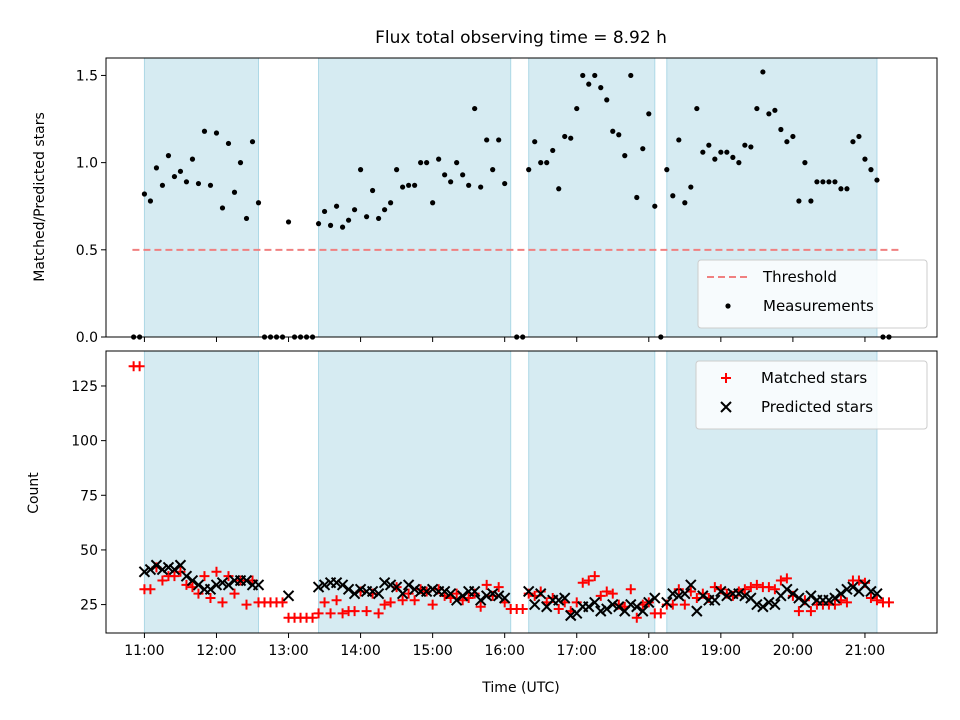 This screenshot has height=720, width=960. I want to click on x-tick-label: 11:00, so click(144, 651).